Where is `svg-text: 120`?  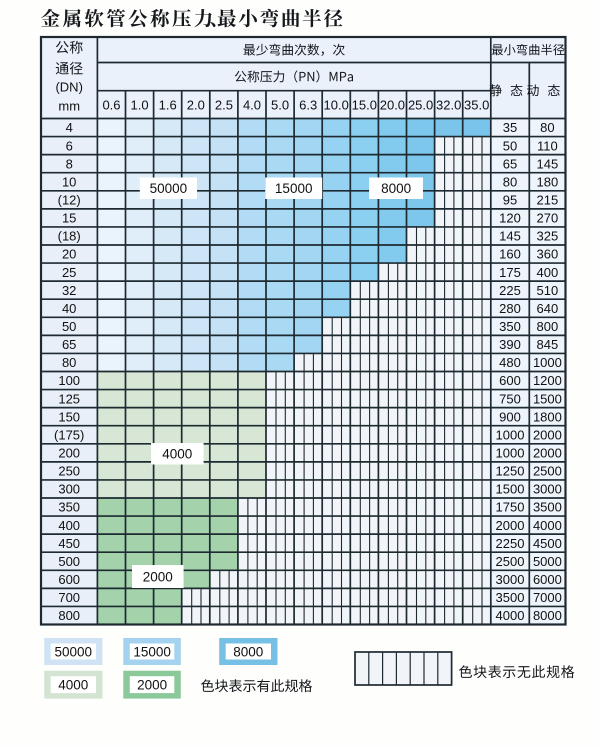
svg-text: 120 is located at coordinates (510, 218).